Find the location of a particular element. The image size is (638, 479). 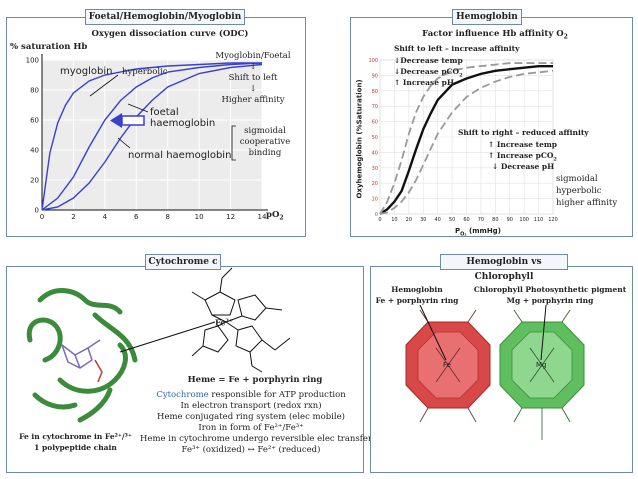

factors-type-1: sigmoidal is located at coordinates (577, 179).